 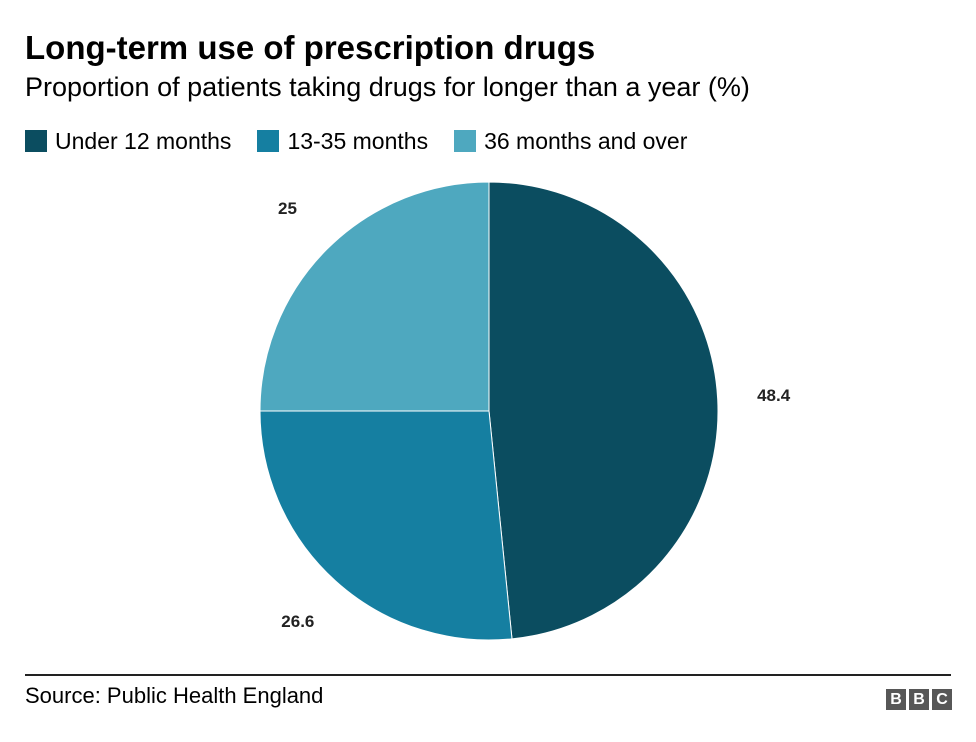 I want to click on source-note: Source: Public Health England, so click(x=174, y=695).